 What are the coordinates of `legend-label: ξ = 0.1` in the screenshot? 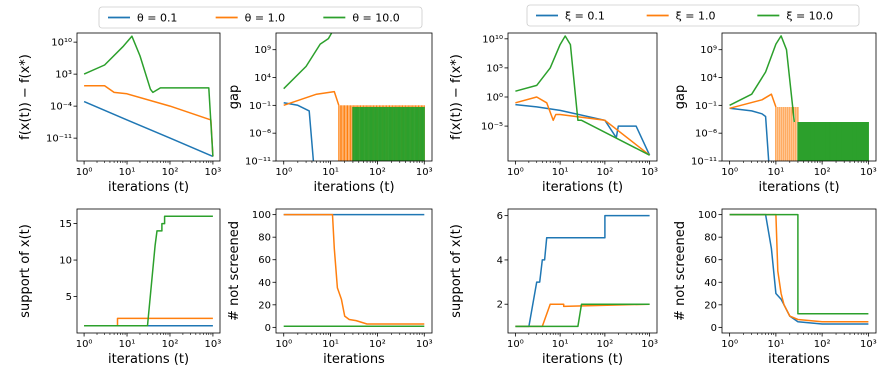 It's located at (585, 16).